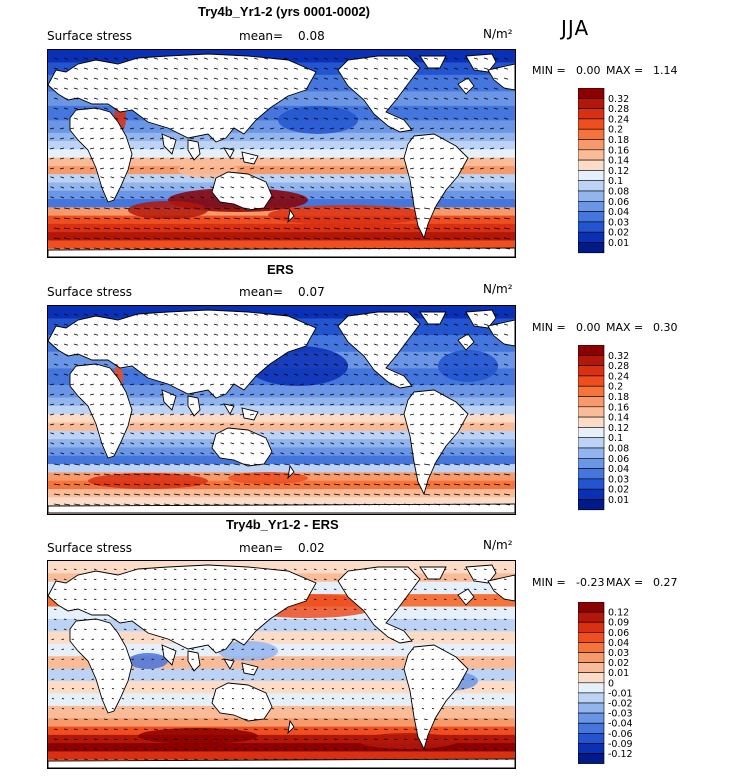  I want to click on field-feature, so click(168, 210).